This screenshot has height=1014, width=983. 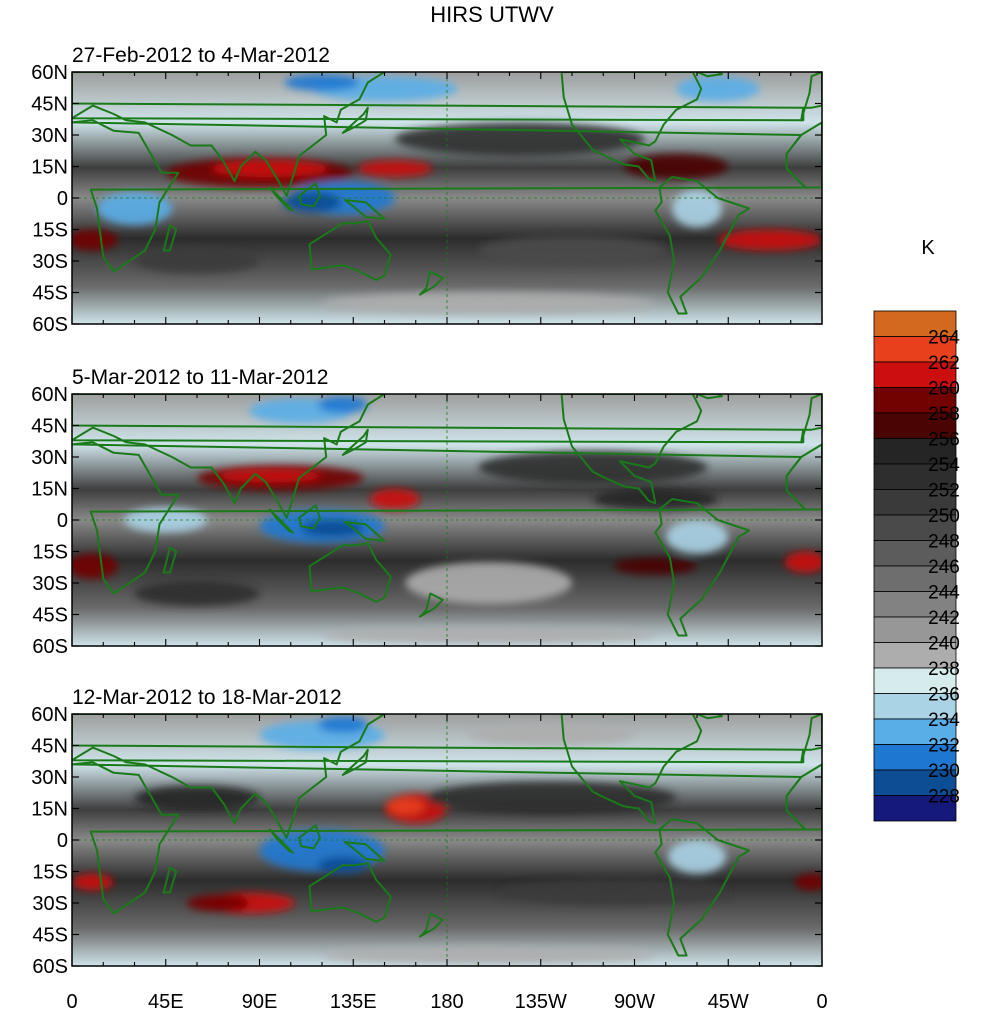 I want to click on colorbar-label: 262, so click(x=944, y=363).